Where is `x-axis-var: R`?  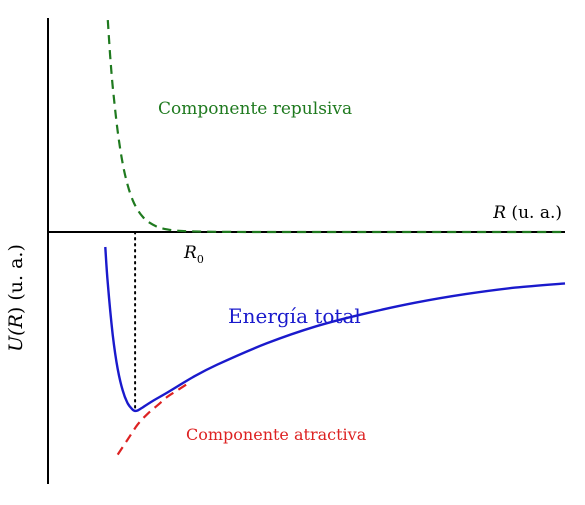
x-axis-var: R is located at coordinates (499, 213).